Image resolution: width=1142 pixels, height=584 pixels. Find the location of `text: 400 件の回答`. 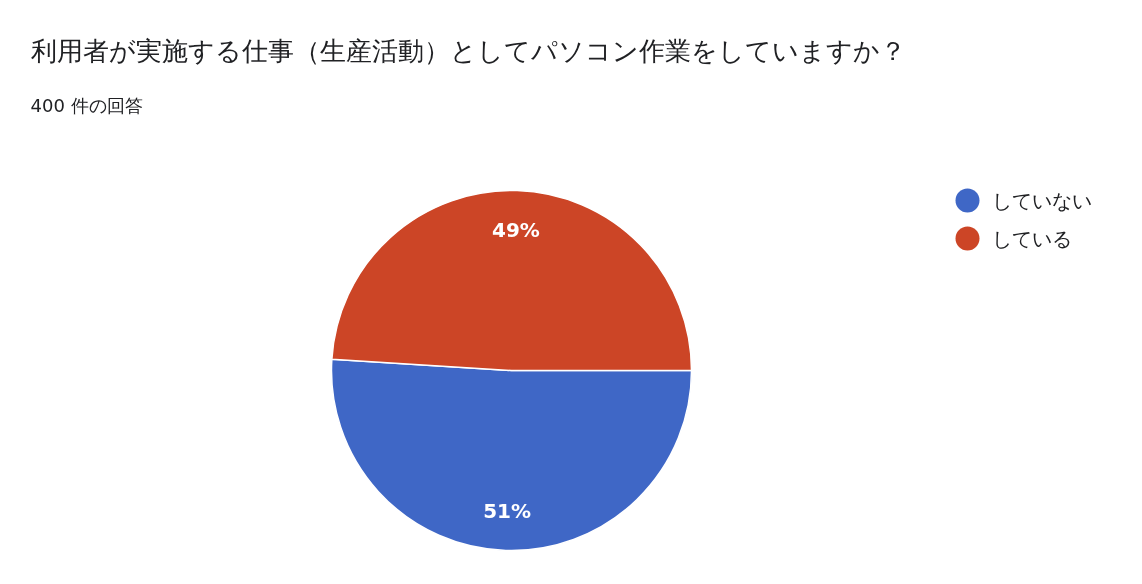

text: 400 件の回答 is located at coordinates (86, 105).